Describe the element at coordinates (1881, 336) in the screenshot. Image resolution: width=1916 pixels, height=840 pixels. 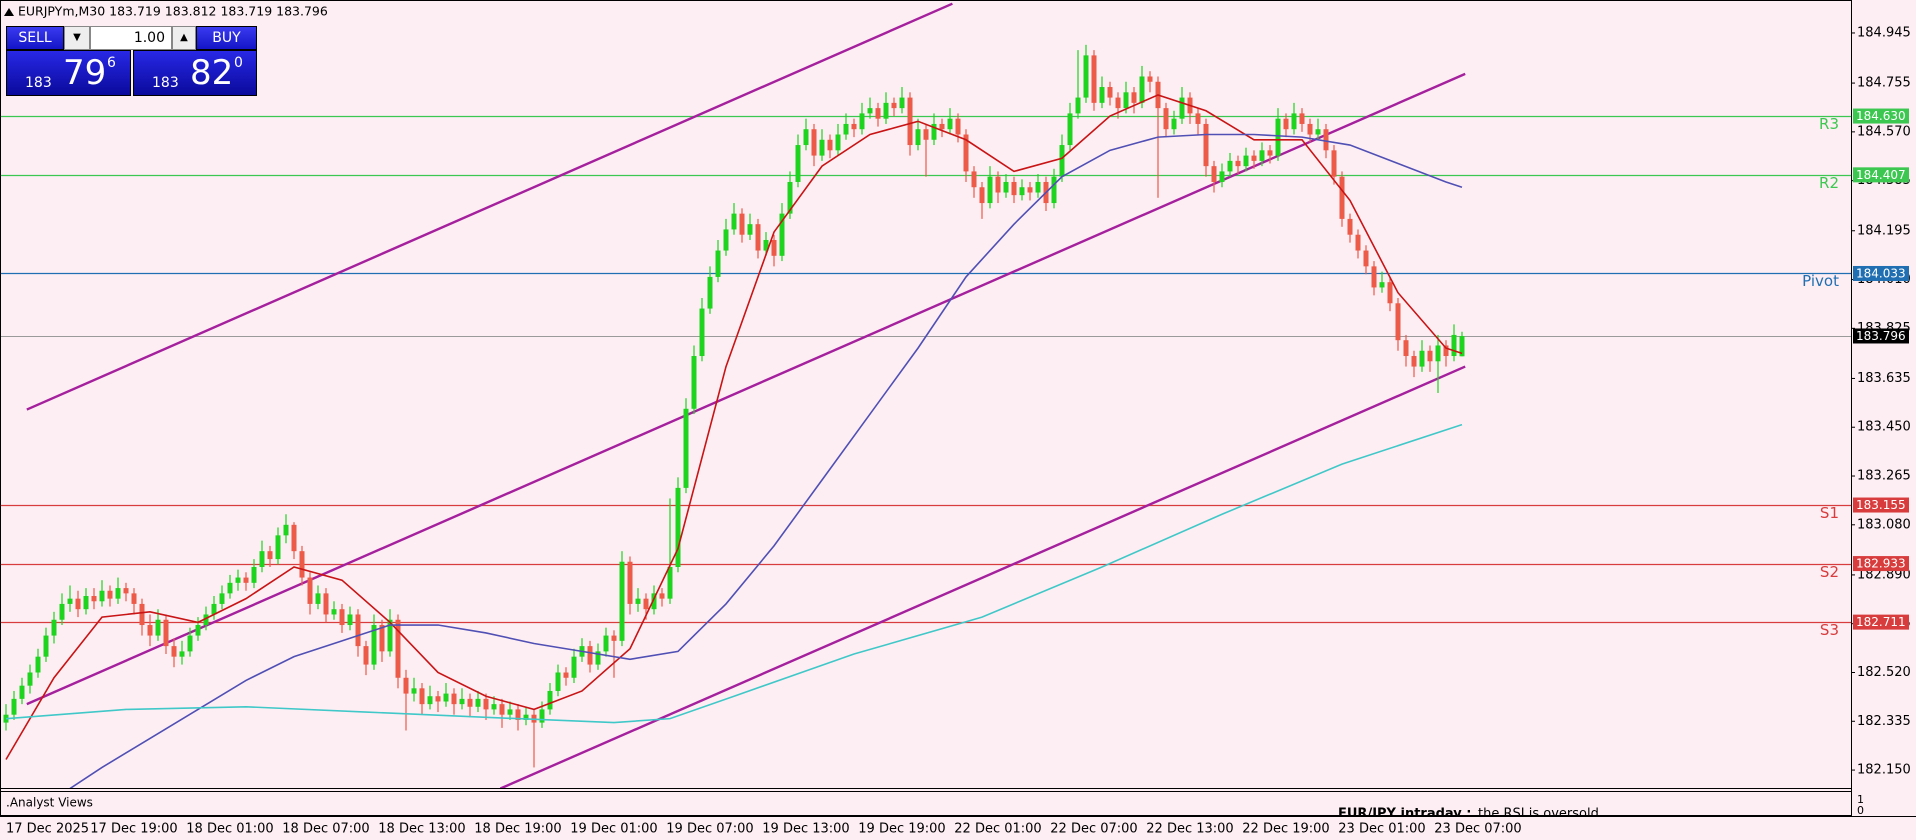
I see `last-price-label: 183.796` at that location.